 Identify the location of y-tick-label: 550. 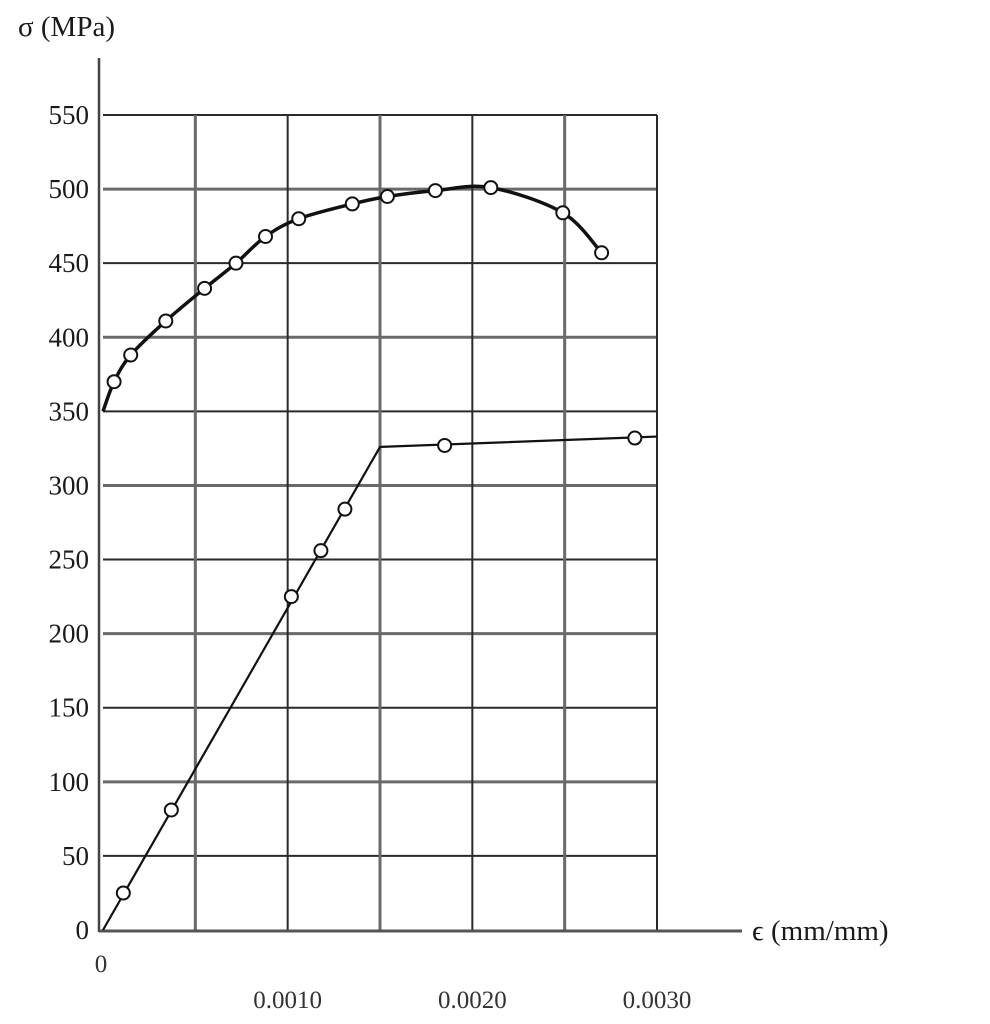
(69, 115).